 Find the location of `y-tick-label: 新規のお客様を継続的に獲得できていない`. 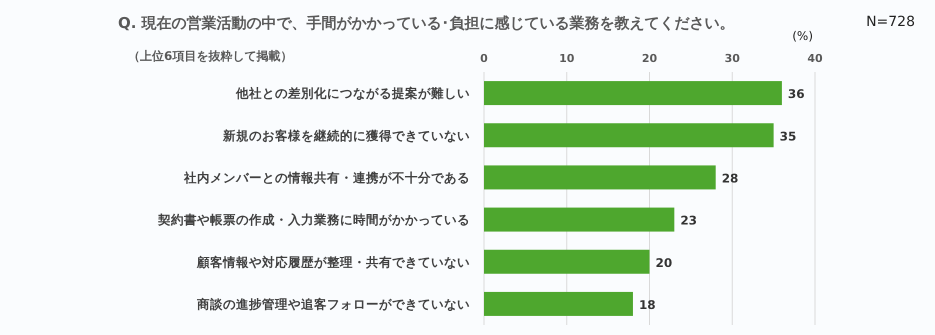

y-tick-label: 新規のお客様を継続的に獲得できていない is located at coordinates (346, 135).